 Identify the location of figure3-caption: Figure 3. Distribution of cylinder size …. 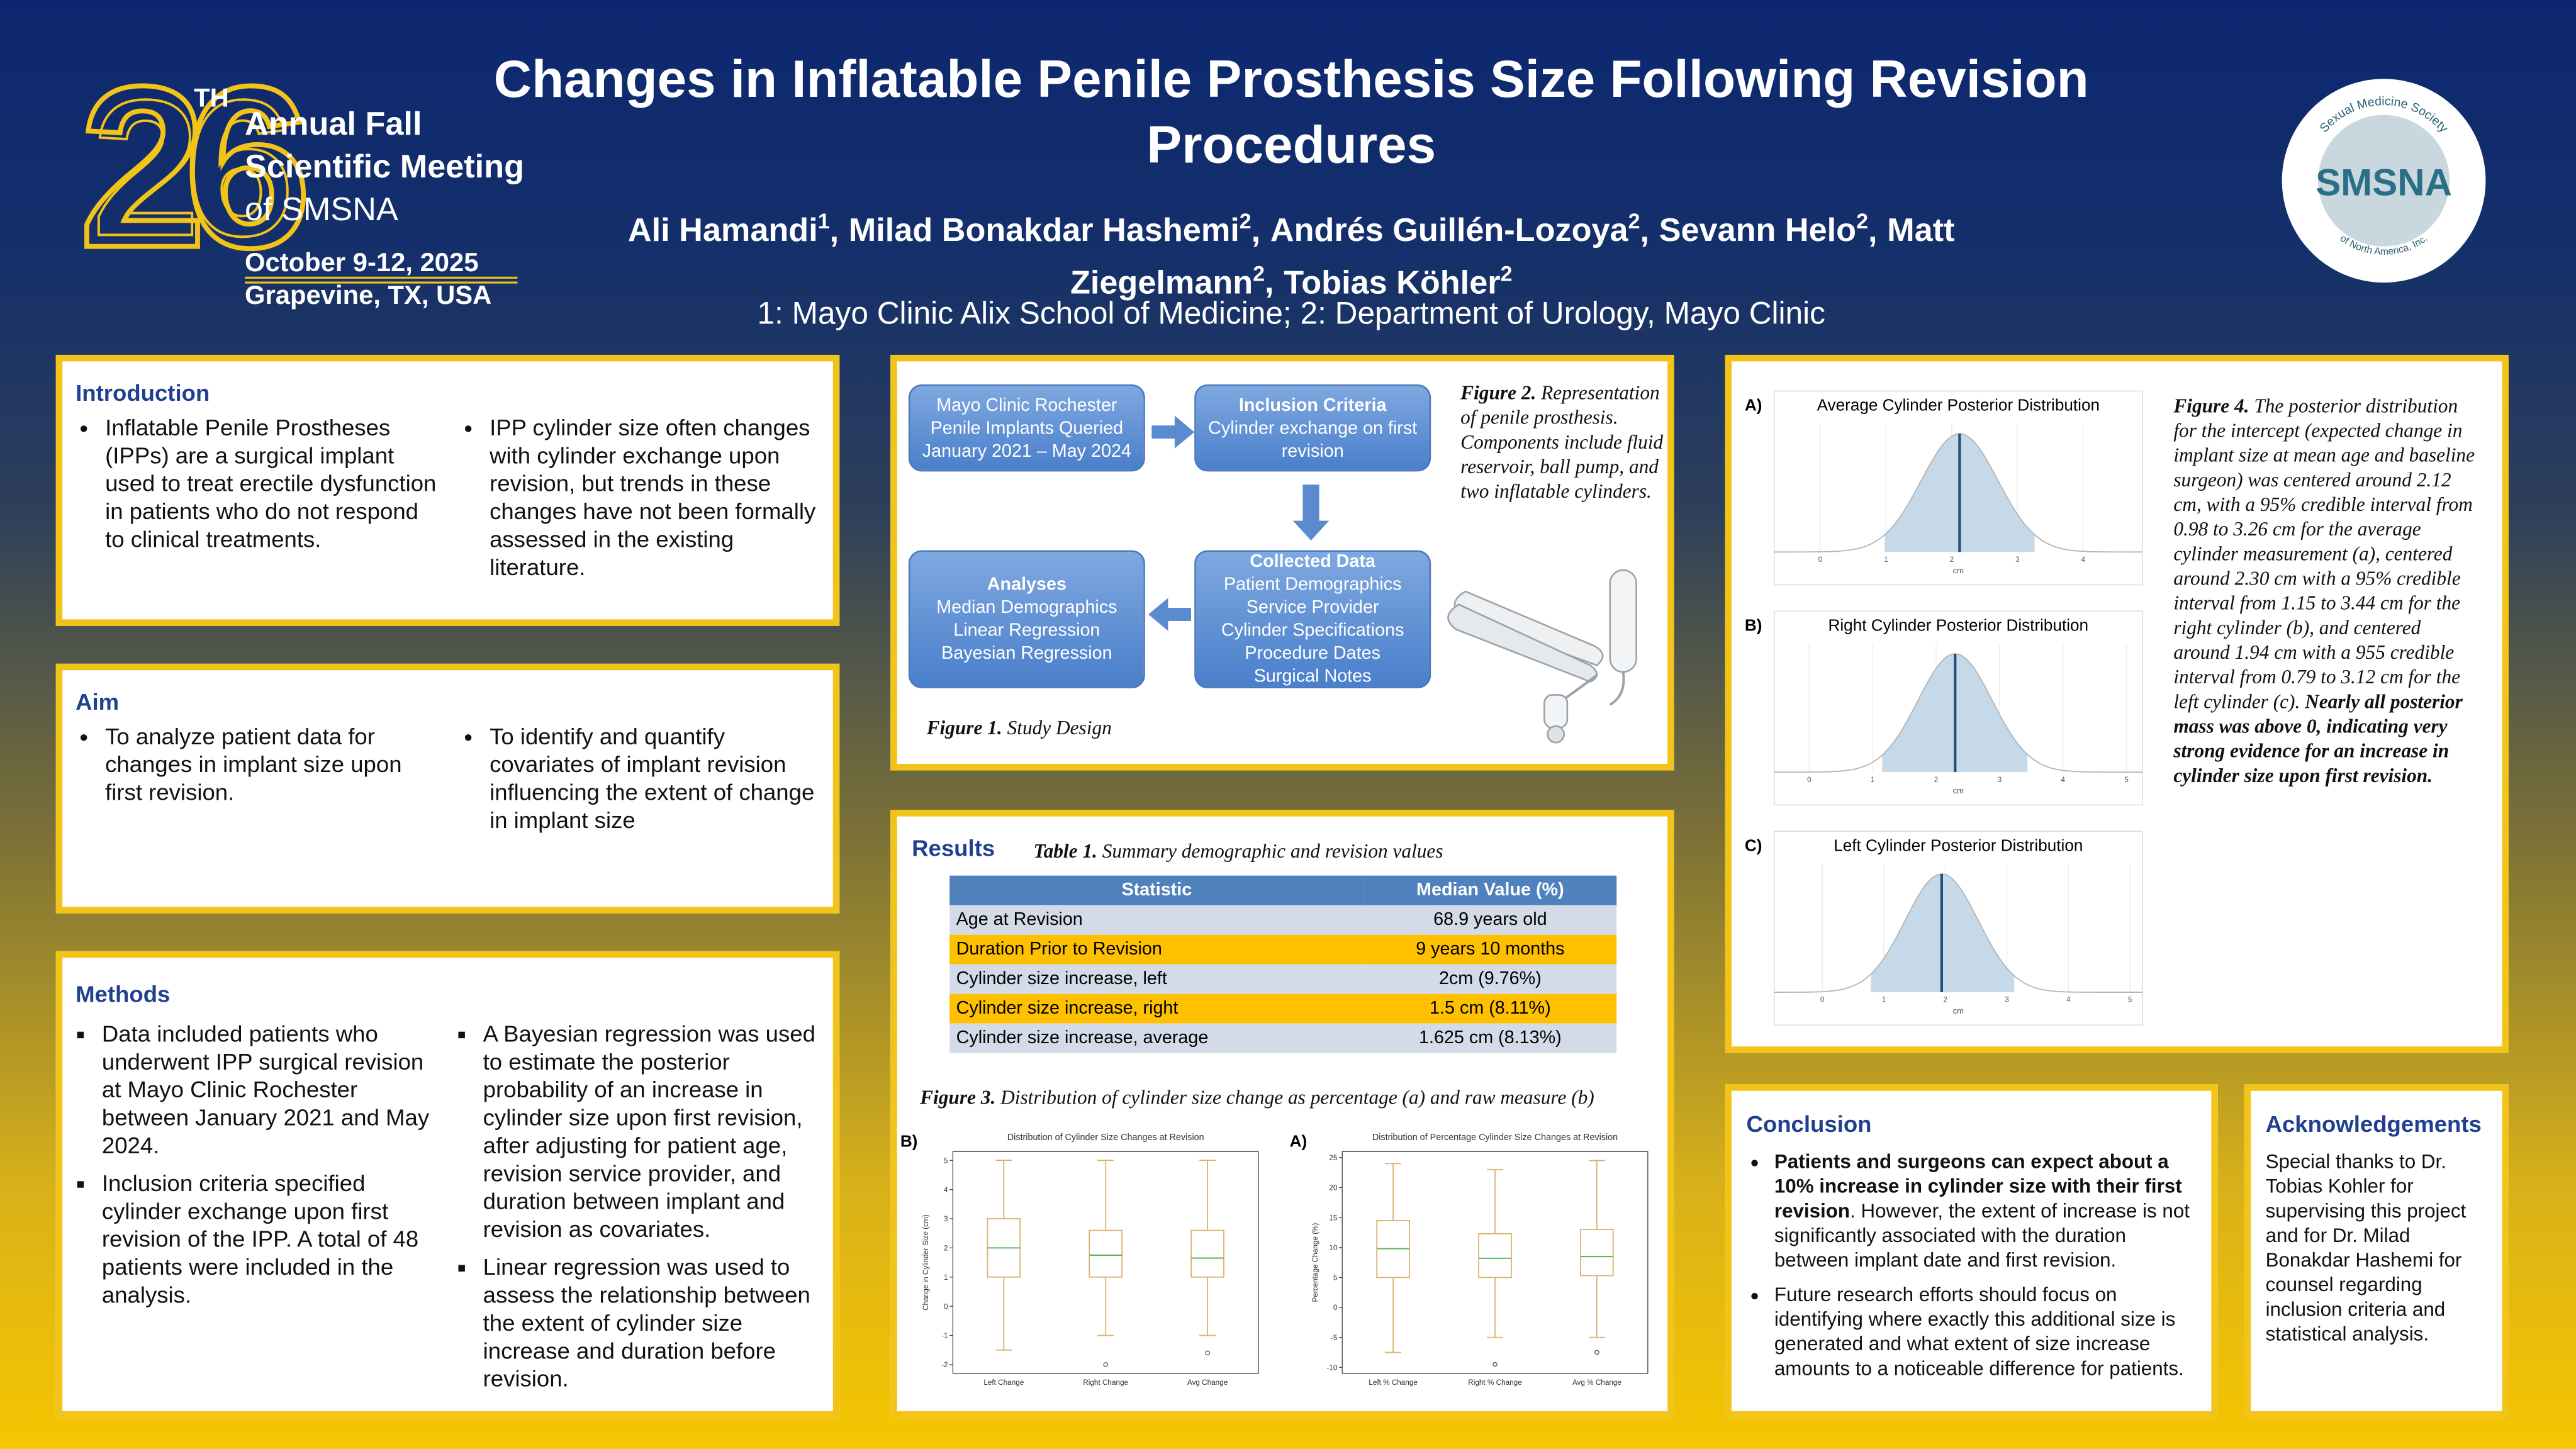
(1257, 1098).